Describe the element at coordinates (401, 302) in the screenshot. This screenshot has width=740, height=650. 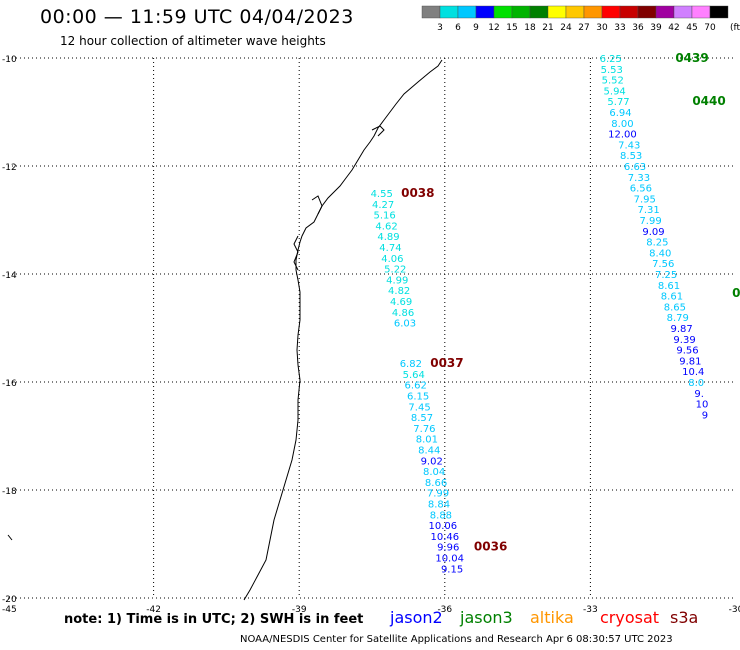
I see `wave-height-value: 4.69` at that location.